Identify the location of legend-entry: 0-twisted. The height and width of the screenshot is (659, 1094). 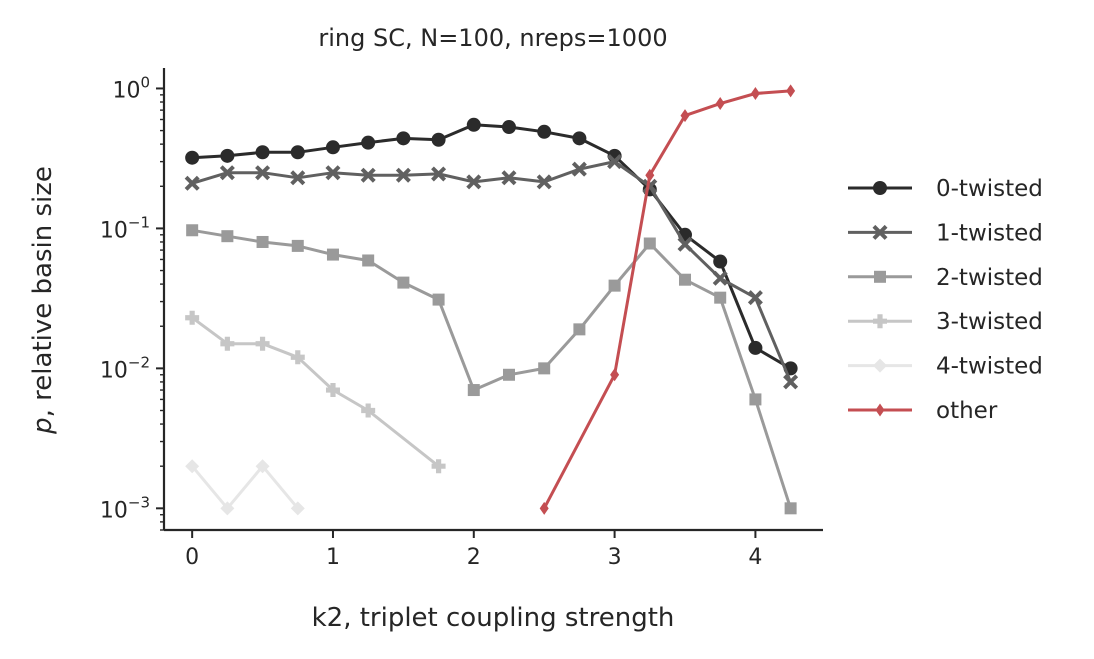
(945, 189).